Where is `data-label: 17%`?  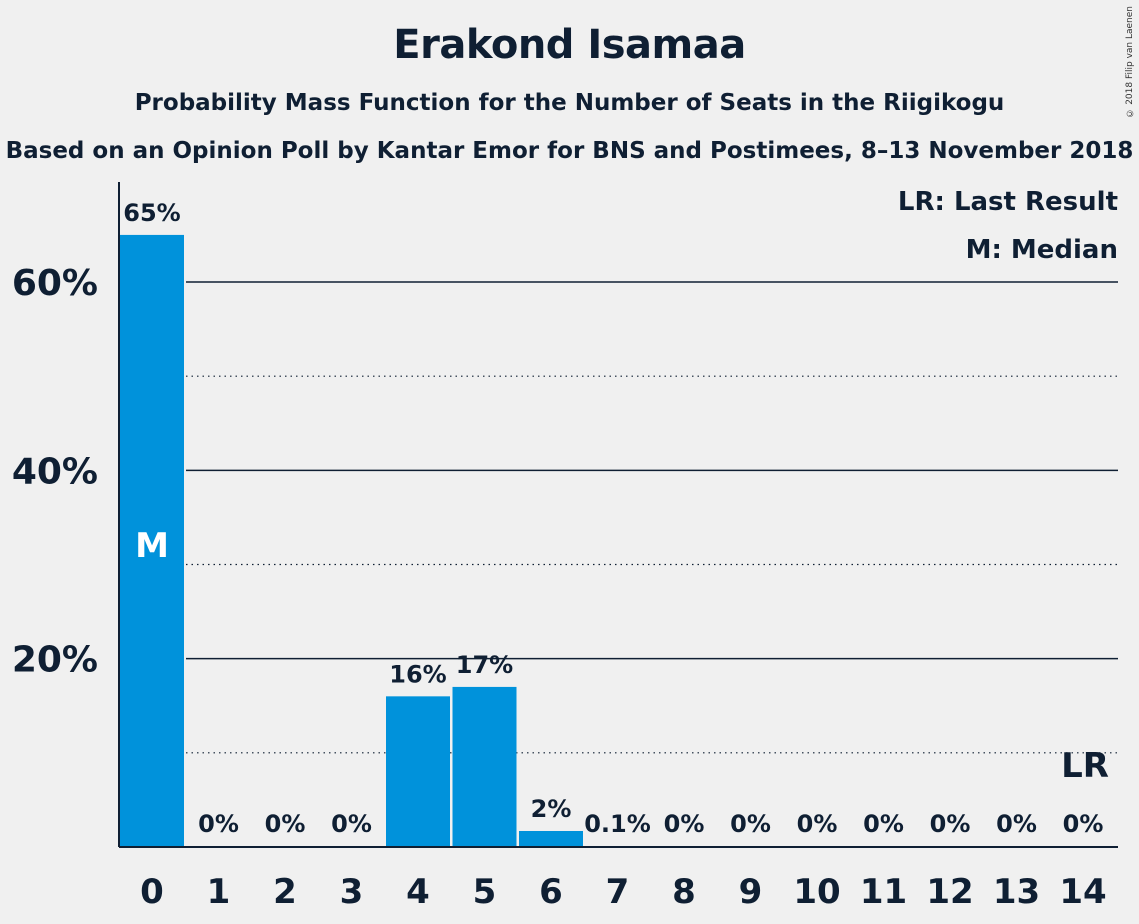 data-label: 17% is located at coordinates (484, 665).